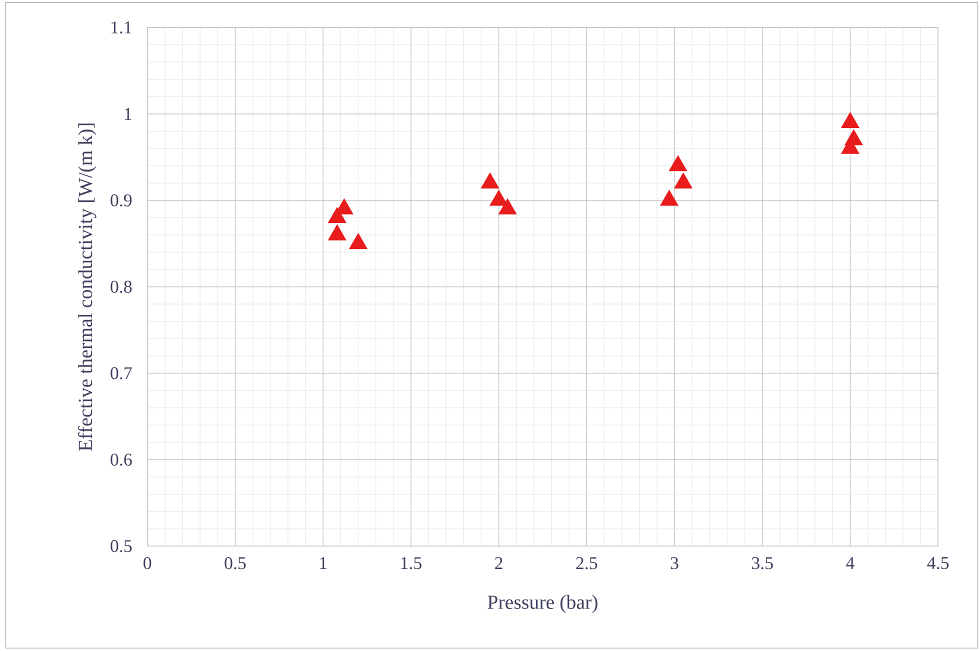 Image resolution: width=980 pixels, height=651 pixels. I want to click on x-tick-label: 3, so click(674, 563).